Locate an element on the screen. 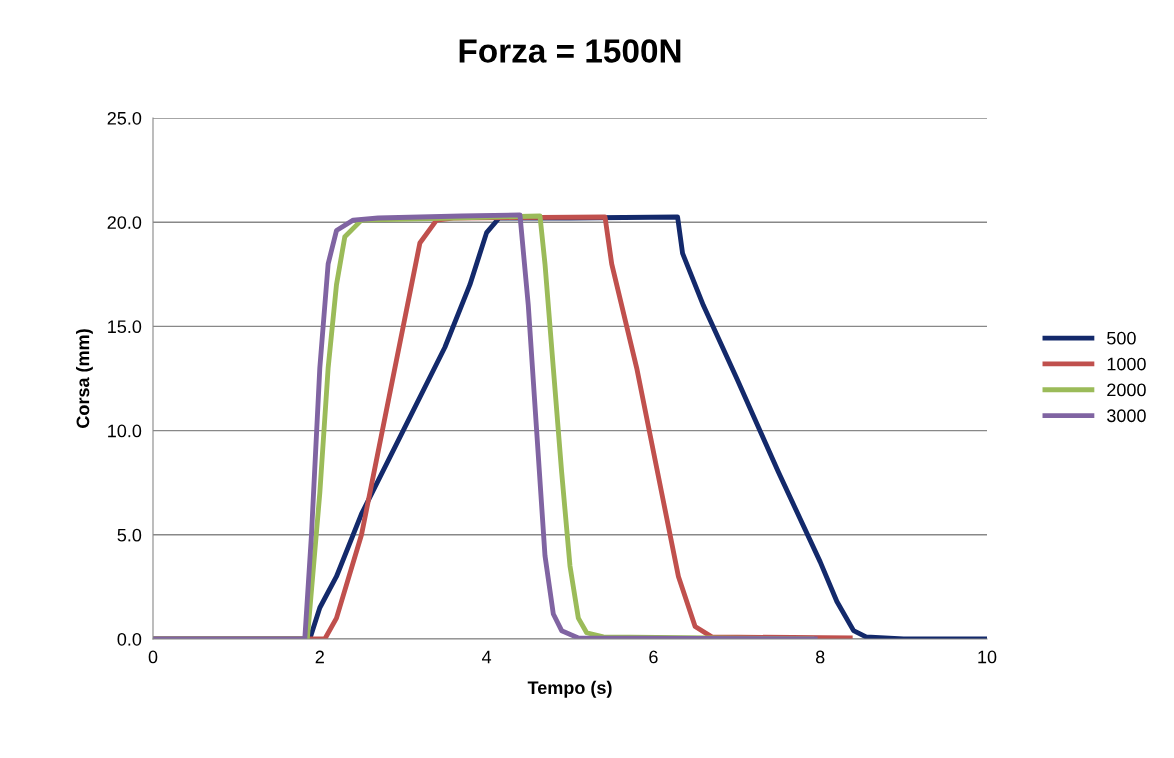 The width and height of the screenshot is (1174, 758). x-axis-title: Tempo (s) is located at coordinates (569, 689).